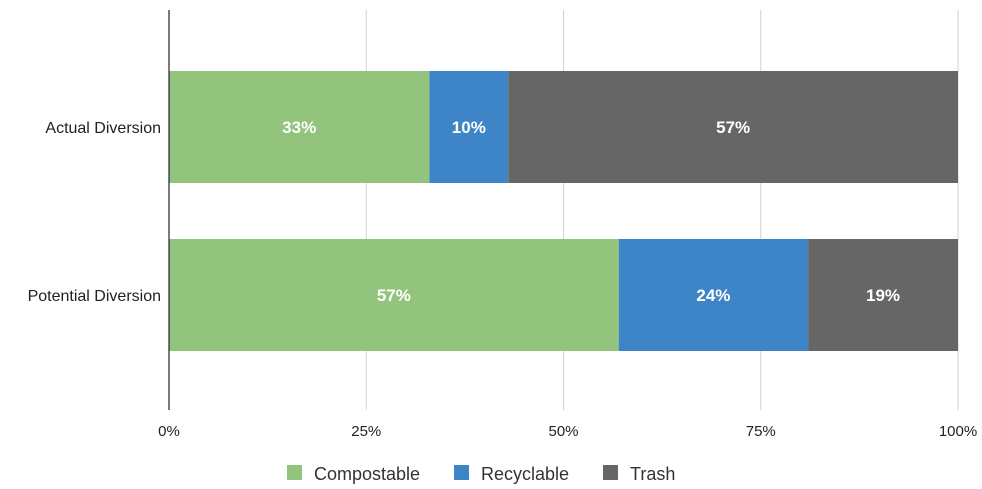 This screenshot has width=982, height=489. I want to click on x-tick-label: 100%, so click(958, 431).